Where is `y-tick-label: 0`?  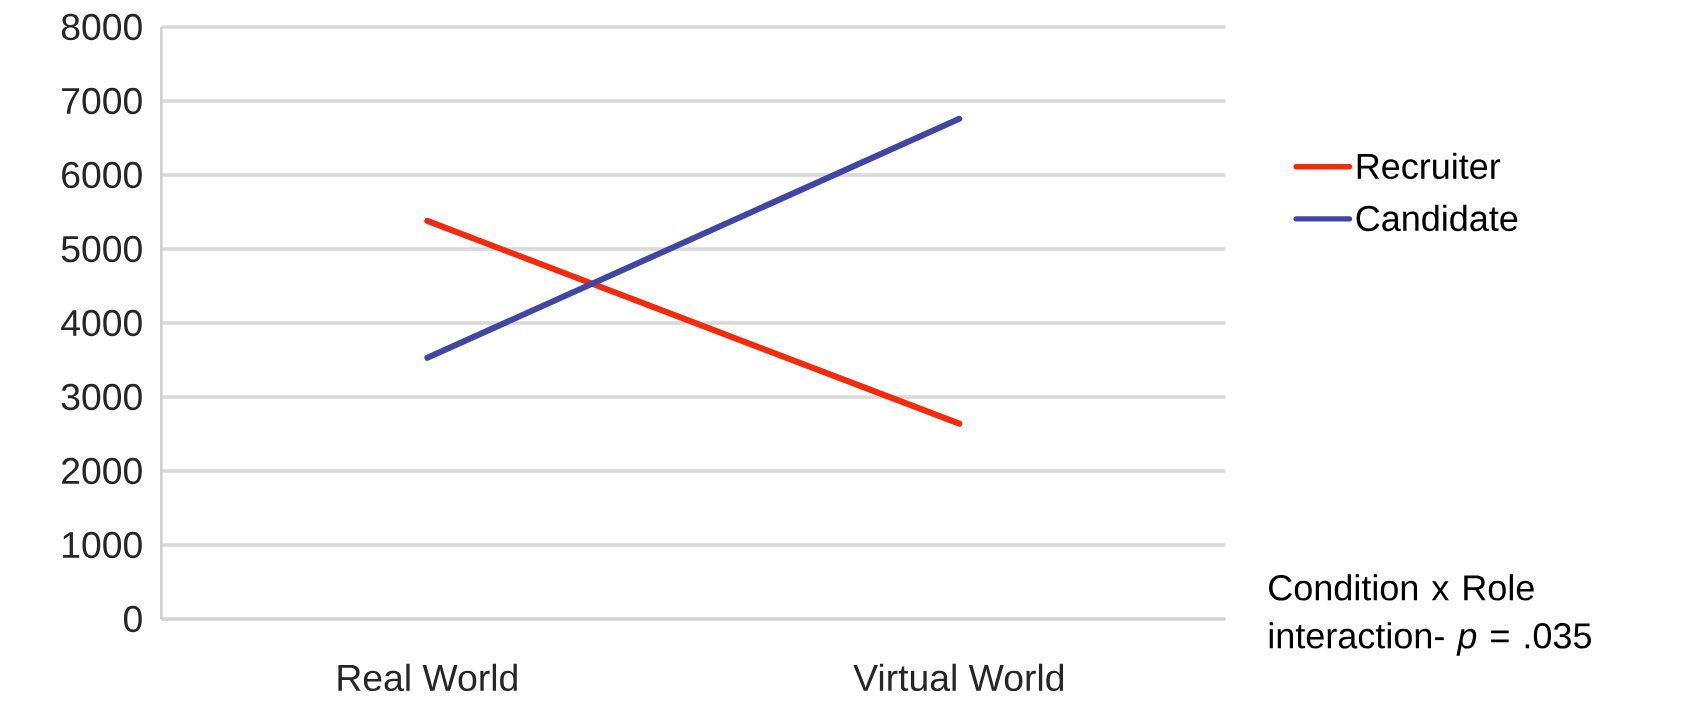 y-tick-label: 0 is located at coordinates (133, 619).